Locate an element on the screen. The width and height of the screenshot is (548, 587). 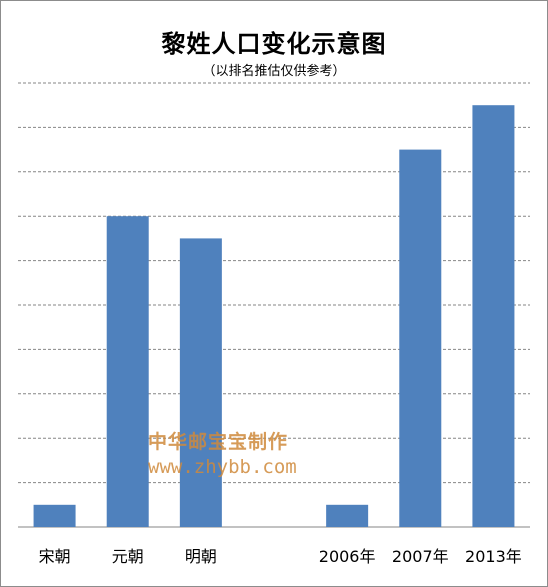
x-tick-label: 2013年 is located at coordinates (493, 556).